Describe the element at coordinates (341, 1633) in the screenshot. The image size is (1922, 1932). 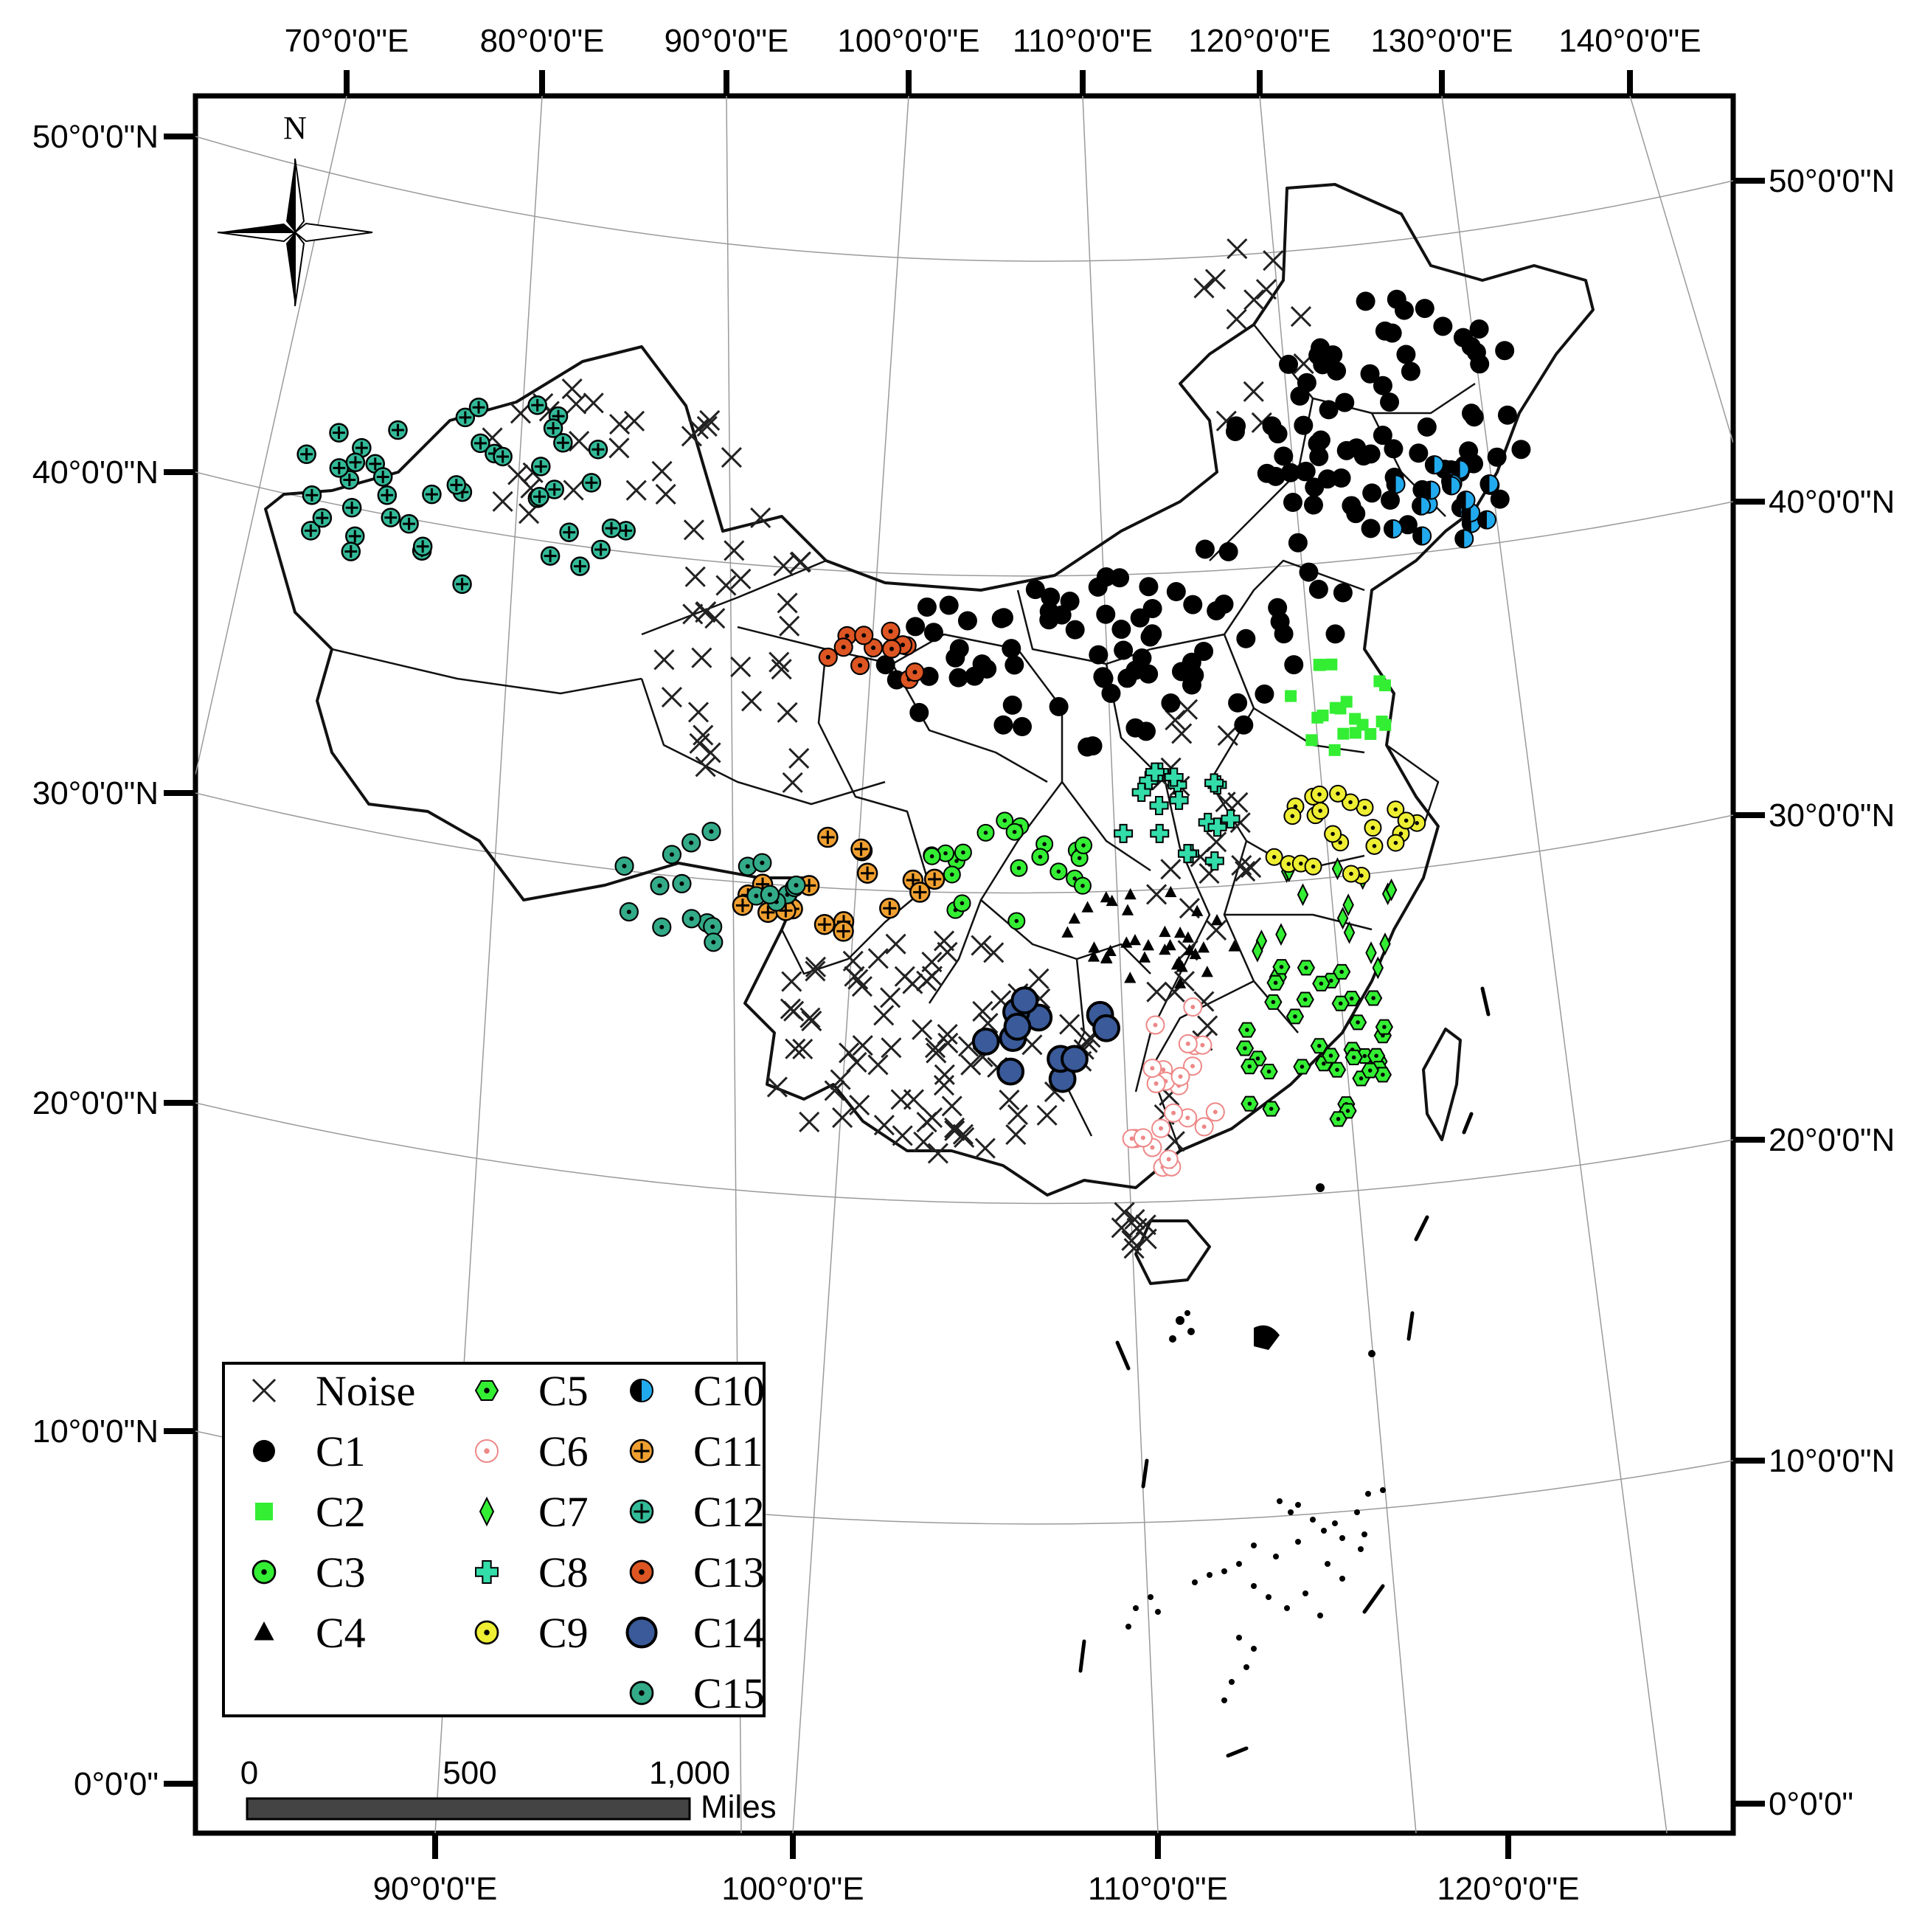
I see `legend-label: C4` at that location.